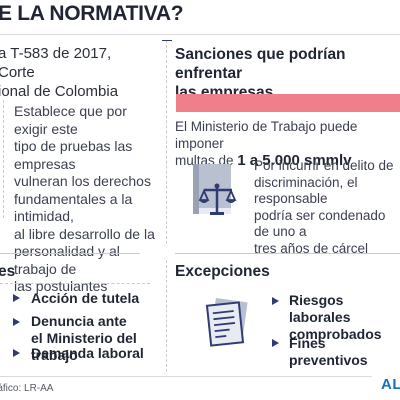 Image resolution: width=400 pixels, height=400 pixels. I want to click on exception-item-line: comprobados, so click(335, 334).